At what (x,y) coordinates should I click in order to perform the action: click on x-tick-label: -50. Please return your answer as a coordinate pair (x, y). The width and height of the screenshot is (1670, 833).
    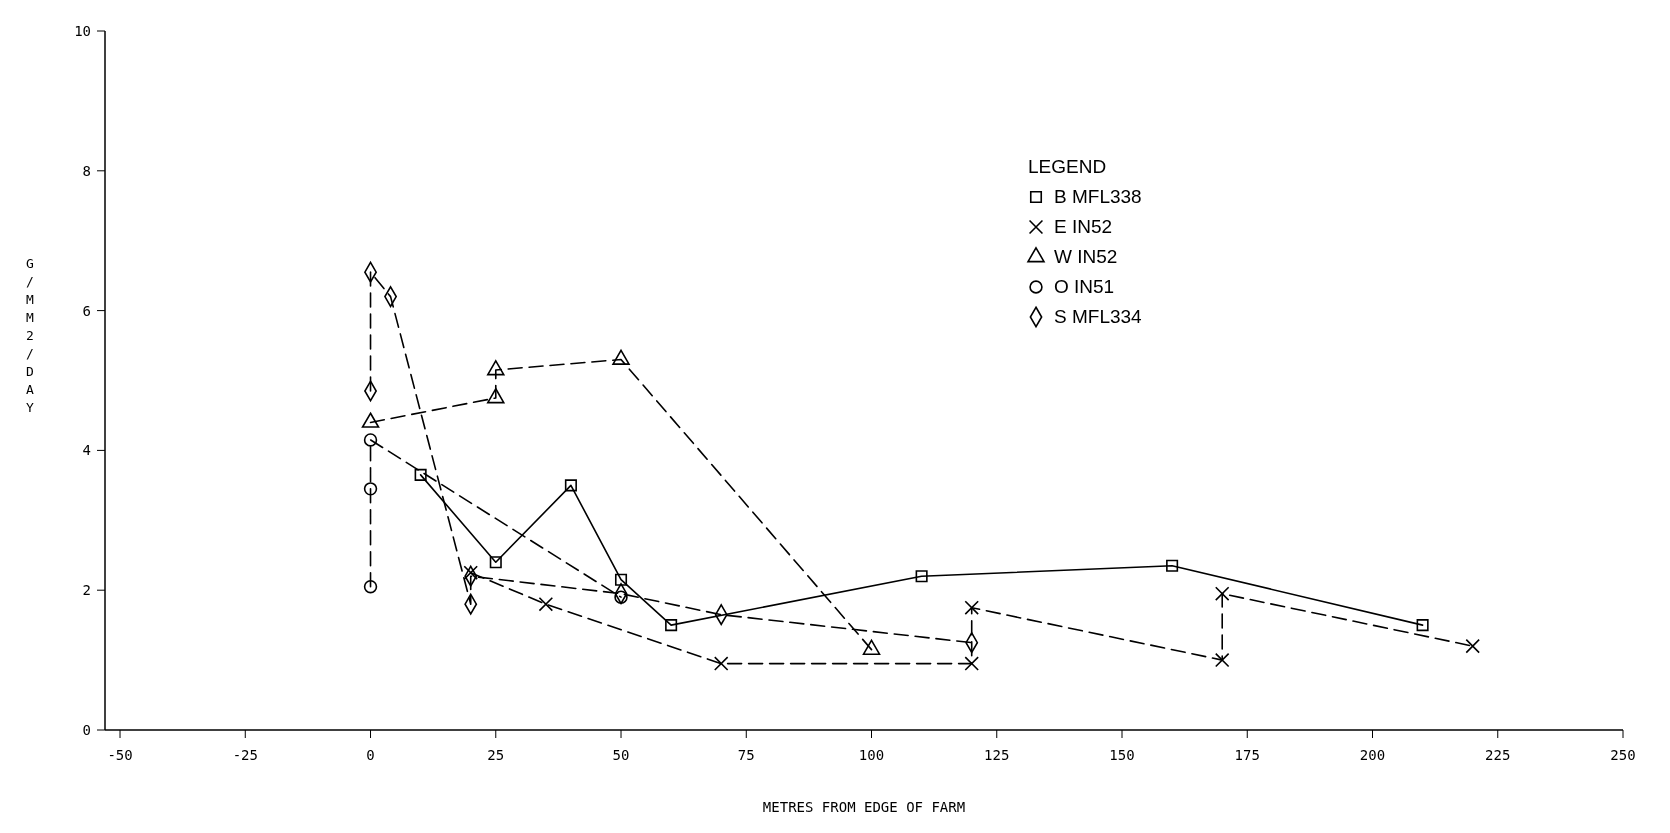
    Looking at the image, I should click on (120, 755).